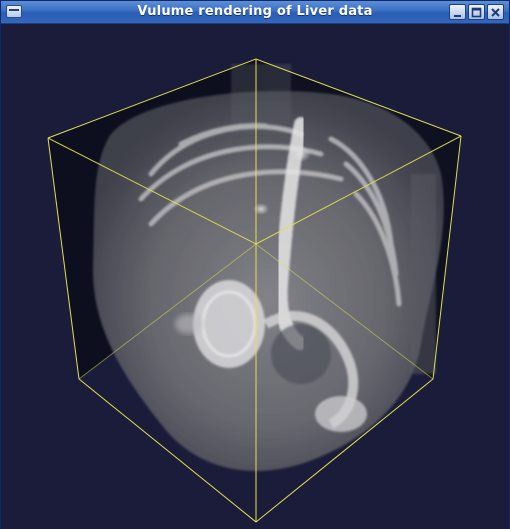  Describe the element at coordinates (280, 356) in the screenshot. I see `pelvis` at that location.